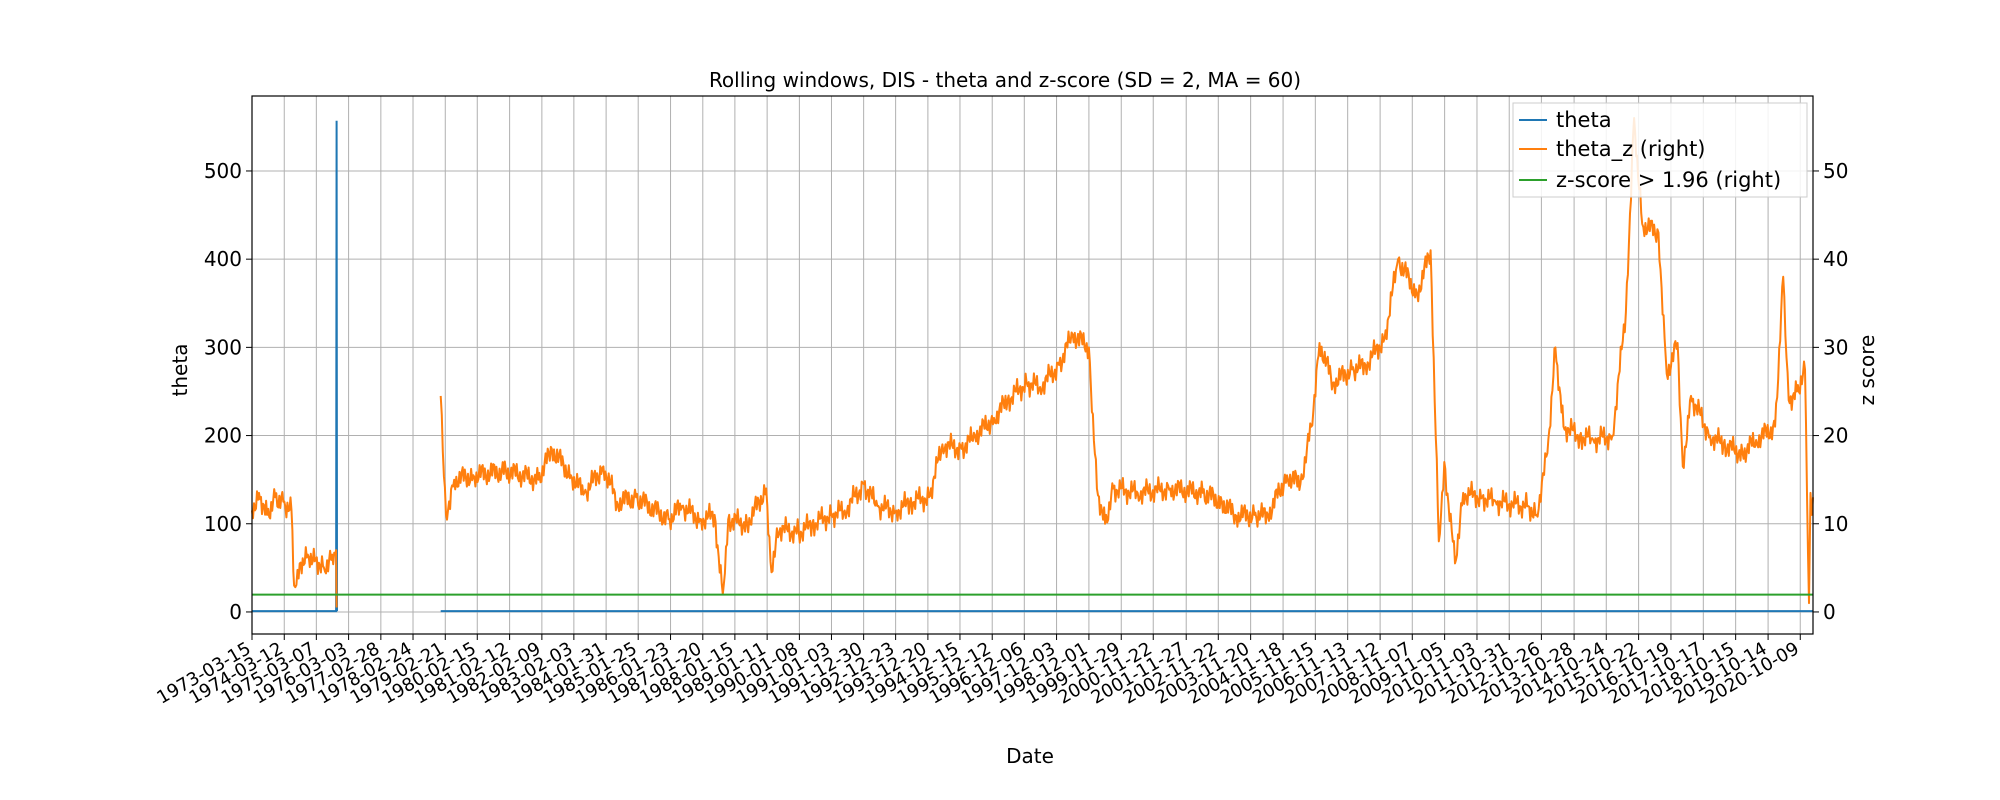  What do you see at coordinates (223, 436) in the screenshot?
I see `y-tick-label: 200` at bounding box center [223, 436].